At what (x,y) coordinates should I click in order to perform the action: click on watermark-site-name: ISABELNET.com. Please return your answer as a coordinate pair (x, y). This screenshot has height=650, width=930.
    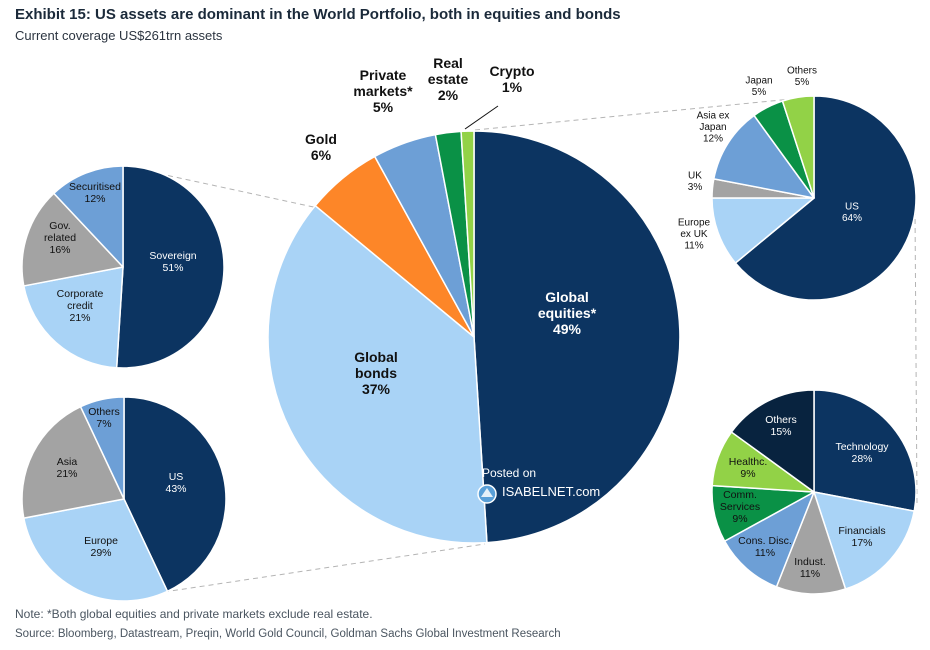
    Looking at the image, I should click on (551, 491).